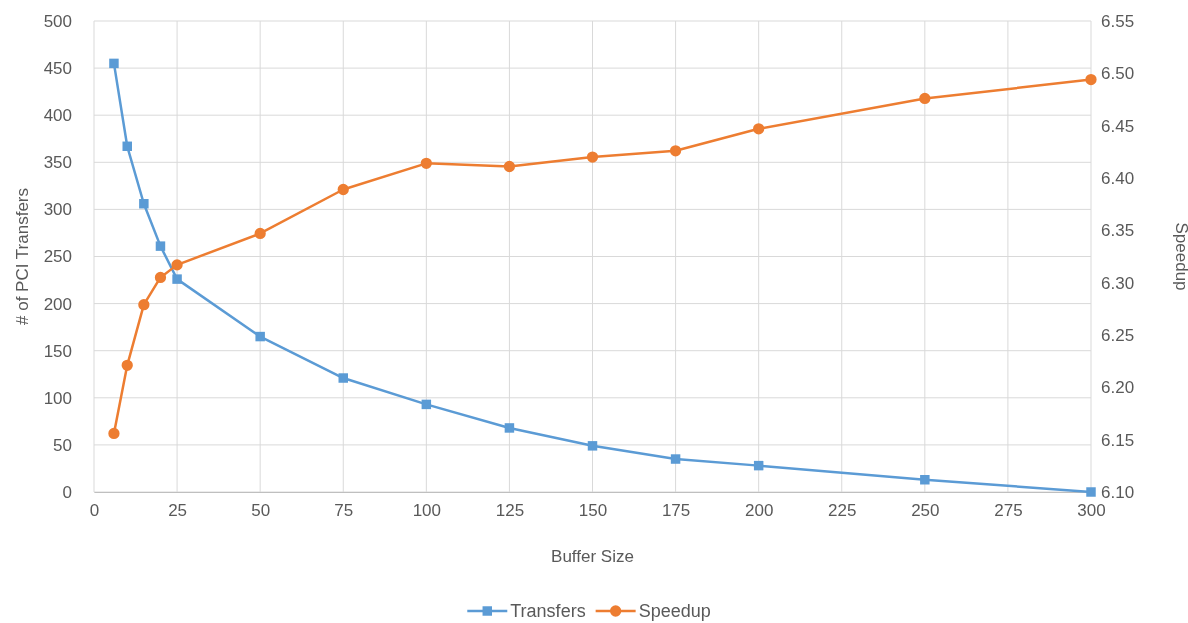 Image resolution: width=1188 pixels, height=623 pixels. Describe the element at coordinates (676, 511) in the screenshot. I see `x-tick-label: 175` at that location.